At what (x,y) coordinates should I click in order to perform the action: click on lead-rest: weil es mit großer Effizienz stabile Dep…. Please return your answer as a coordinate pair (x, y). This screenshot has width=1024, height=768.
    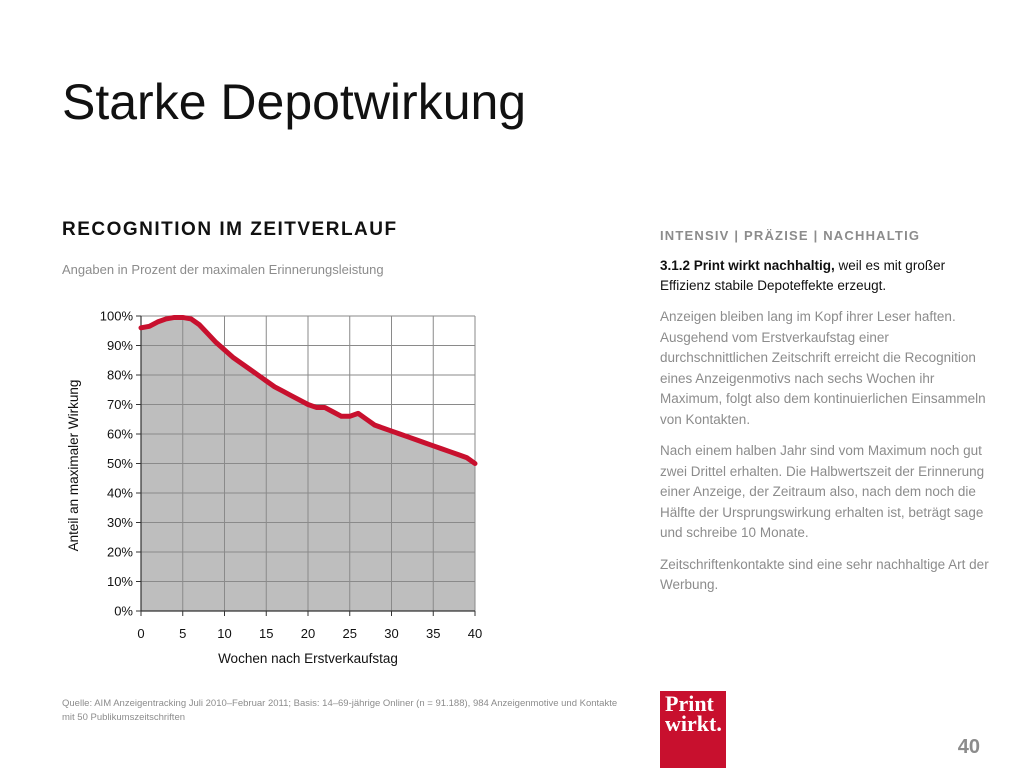
    Looking at the image, I should click on (803, 275).